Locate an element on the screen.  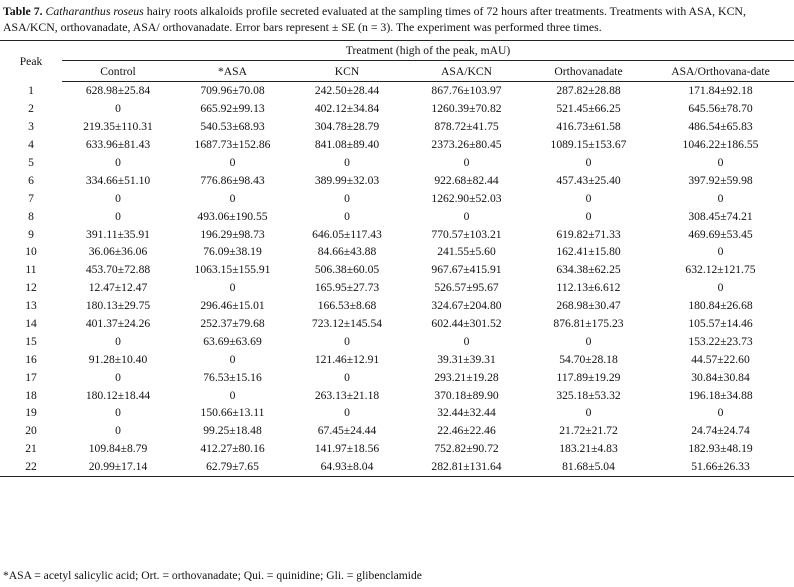
table-cell: 252.37±79.68 is located at coordinates (232, 324).